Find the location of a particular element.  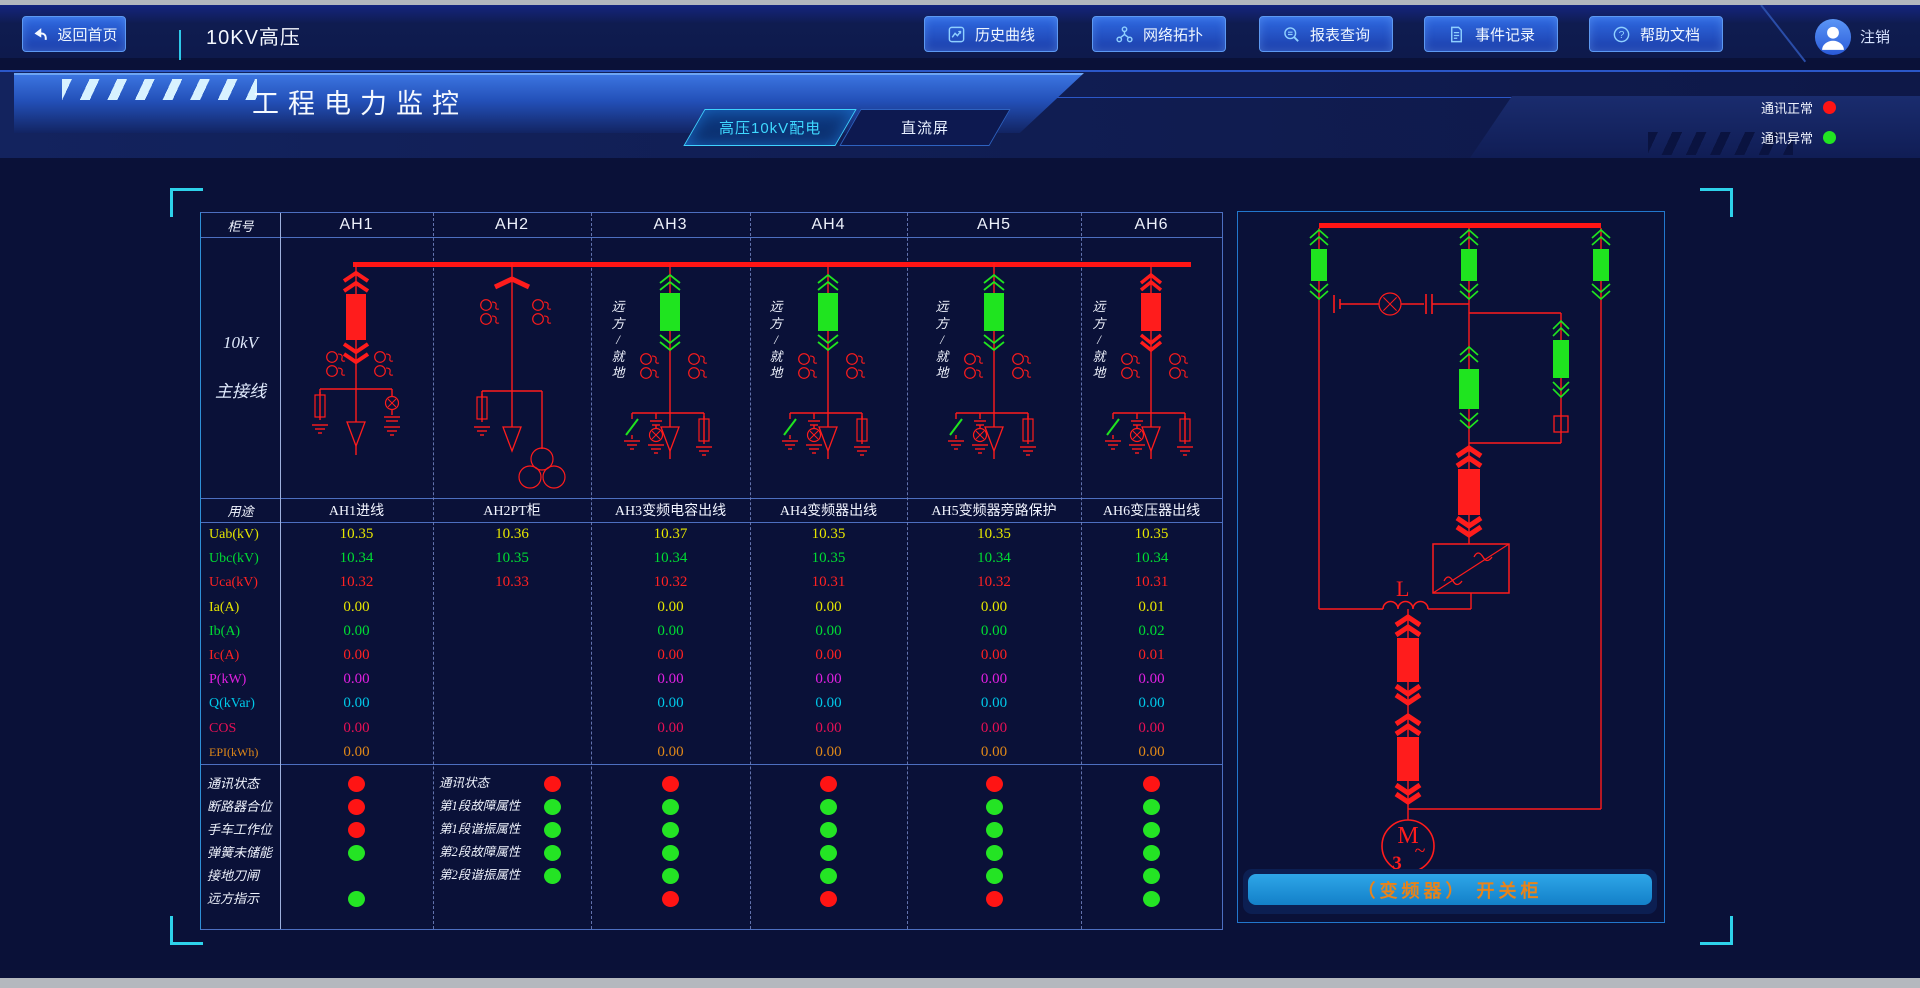

measurement-value: 0.02 is located at coordinates (1151, 630).